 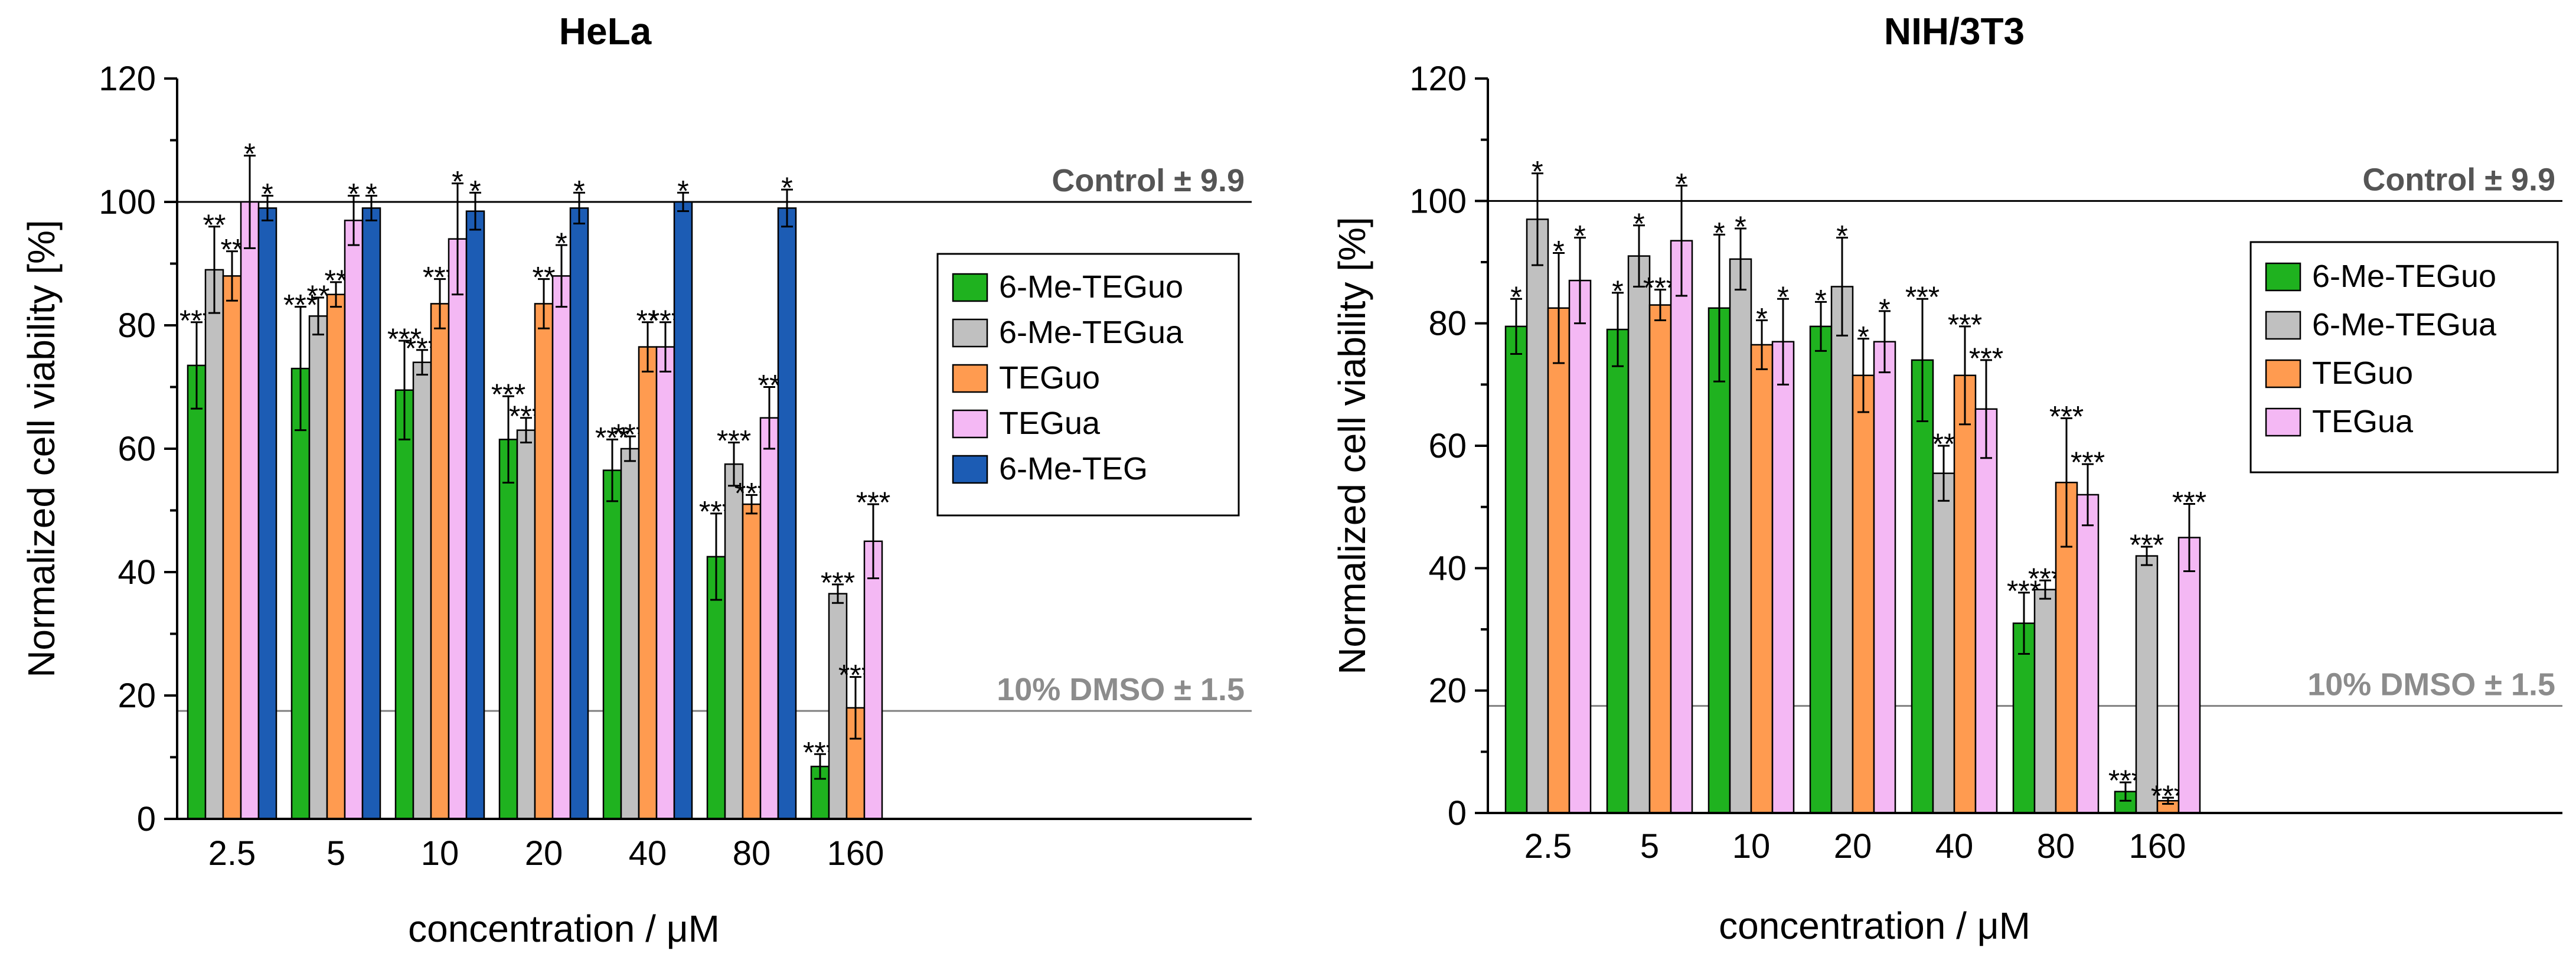 What do you see at coordinates (1954, 846) in the screenshot?
I see `x-tick-label: 40` at bounding box center [1954, 846].